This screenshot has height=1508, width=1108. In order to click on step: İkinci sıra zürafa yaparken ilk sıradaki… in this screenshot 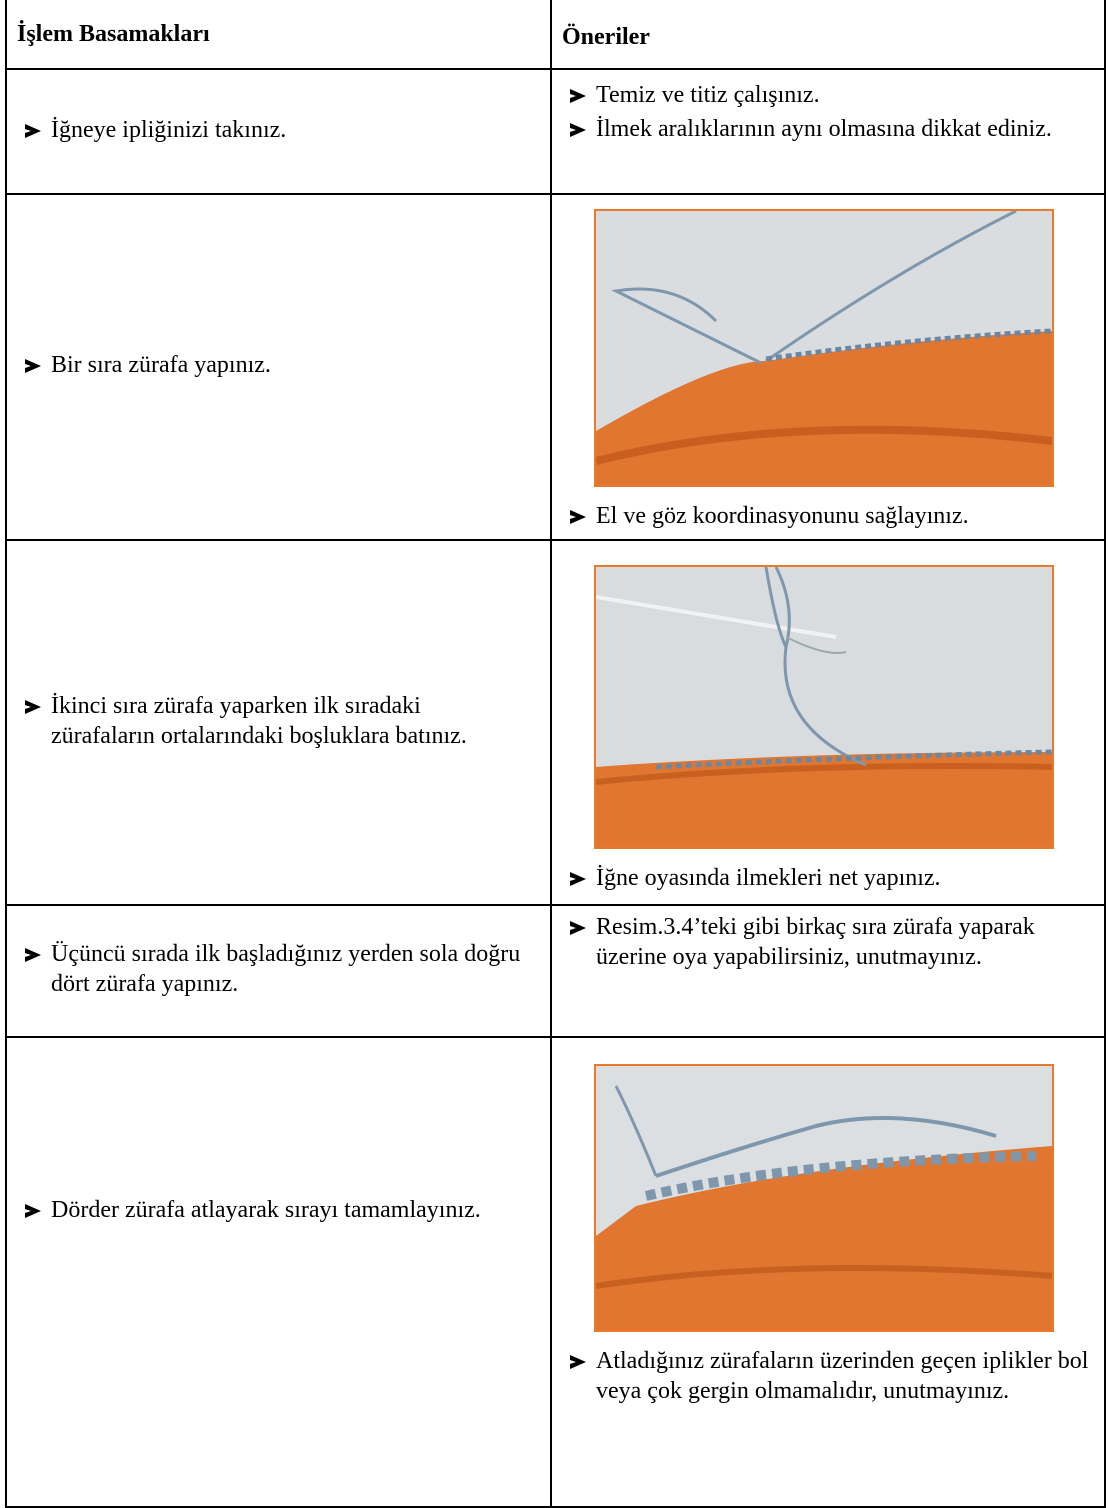, I will do `click(259, 720)`.